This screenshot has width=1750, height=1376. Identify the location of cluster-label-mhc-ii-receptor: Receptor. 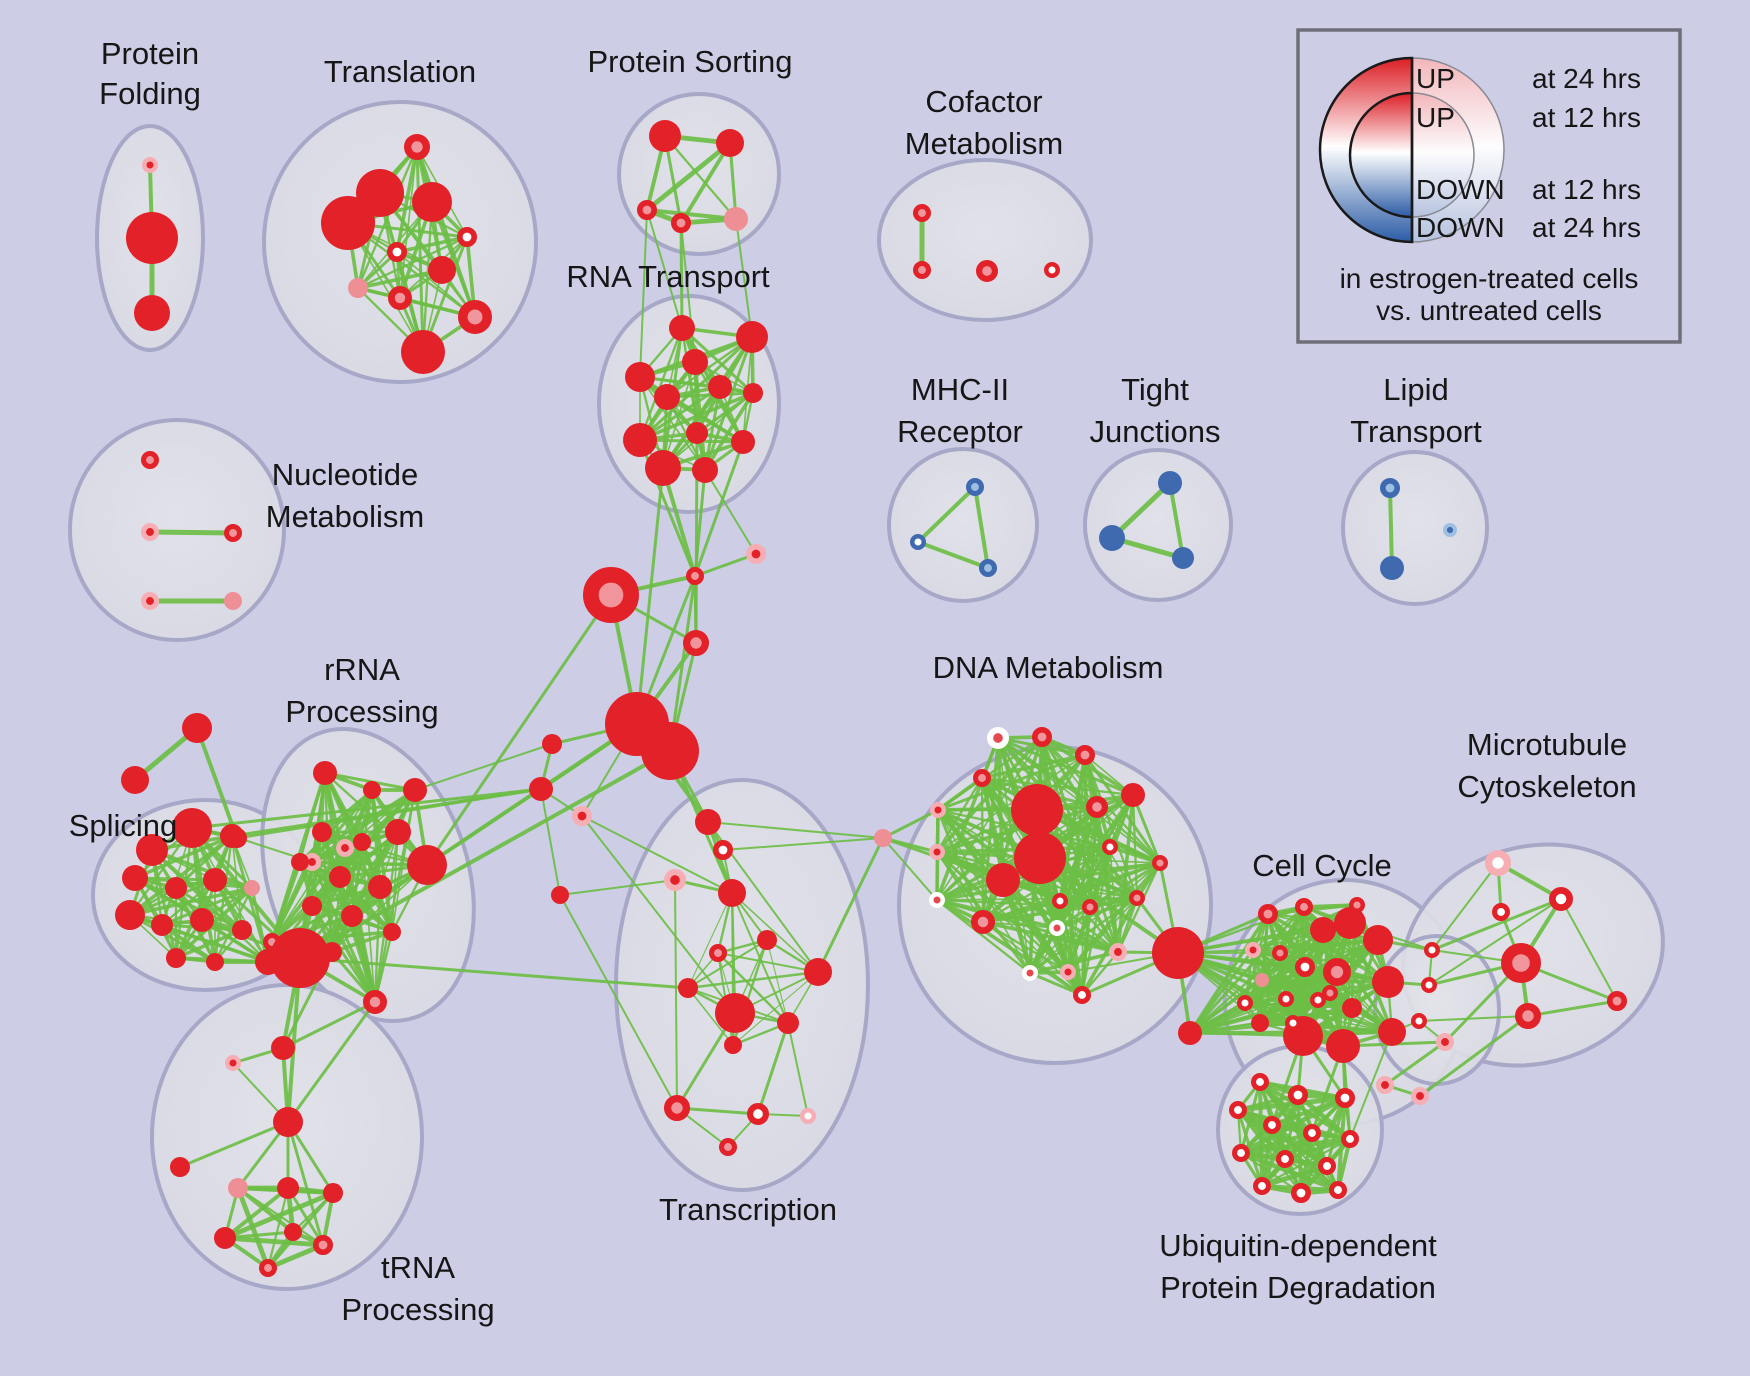
(960, 431).